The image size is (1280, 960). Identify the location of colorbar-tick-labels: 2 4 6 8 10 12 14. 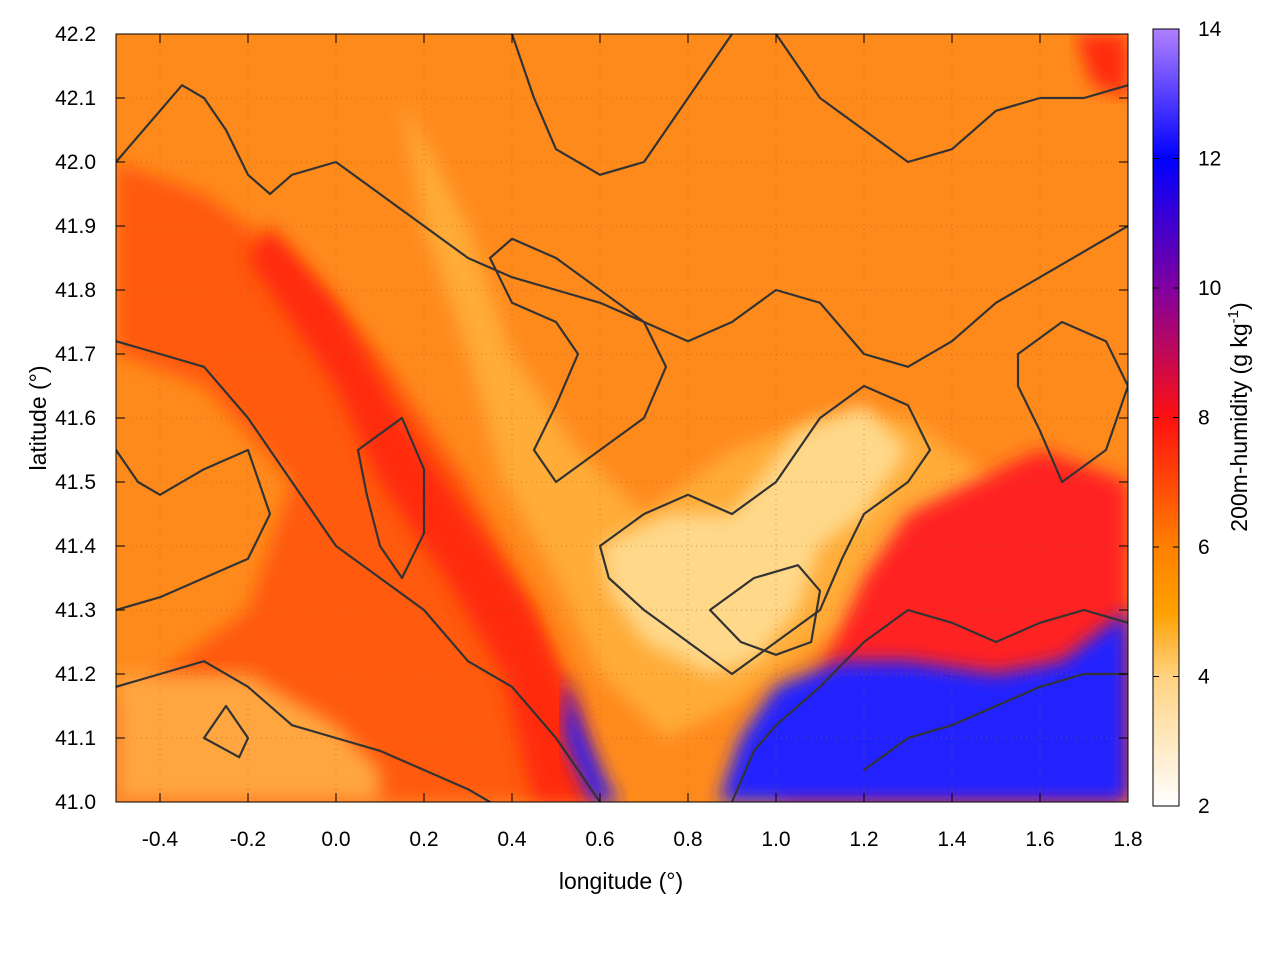
(1187, 418).